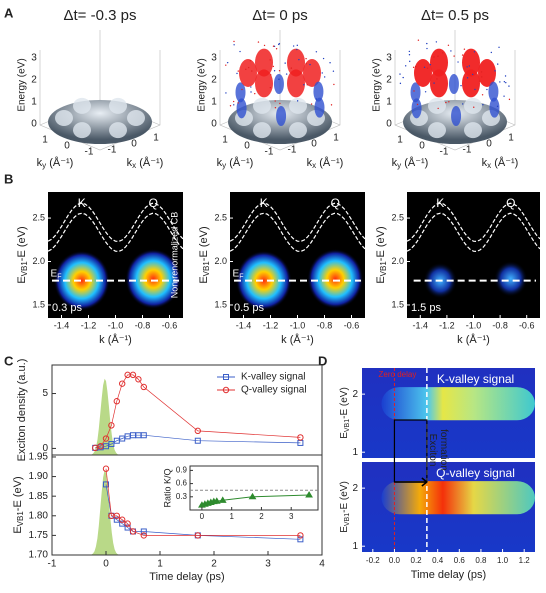 The width and height of the screenshot is (546, 593). What do you see at coordinates (67, 308) in the screenshot?
I see `time-label: 0.3 ps` at bounding box center [67, 308].